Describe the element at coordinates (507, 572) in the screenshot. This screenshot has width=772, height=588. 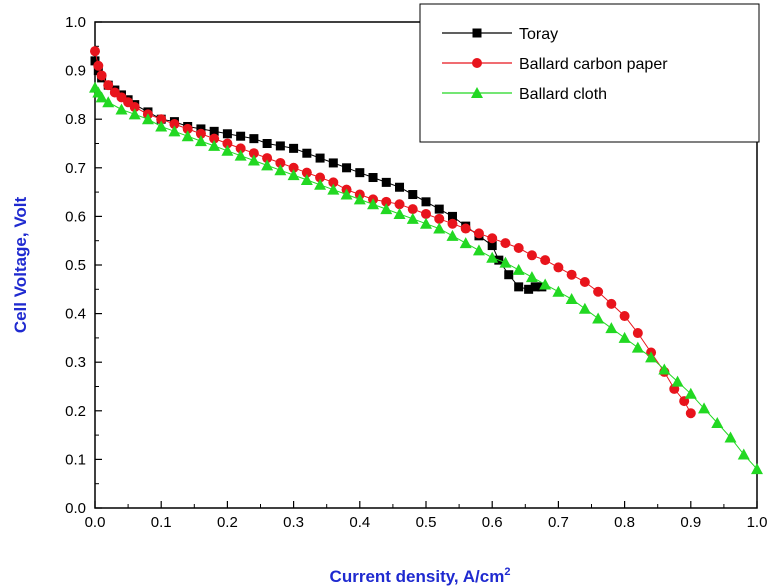
I see `x-axis-title-sup: 2` at that location.